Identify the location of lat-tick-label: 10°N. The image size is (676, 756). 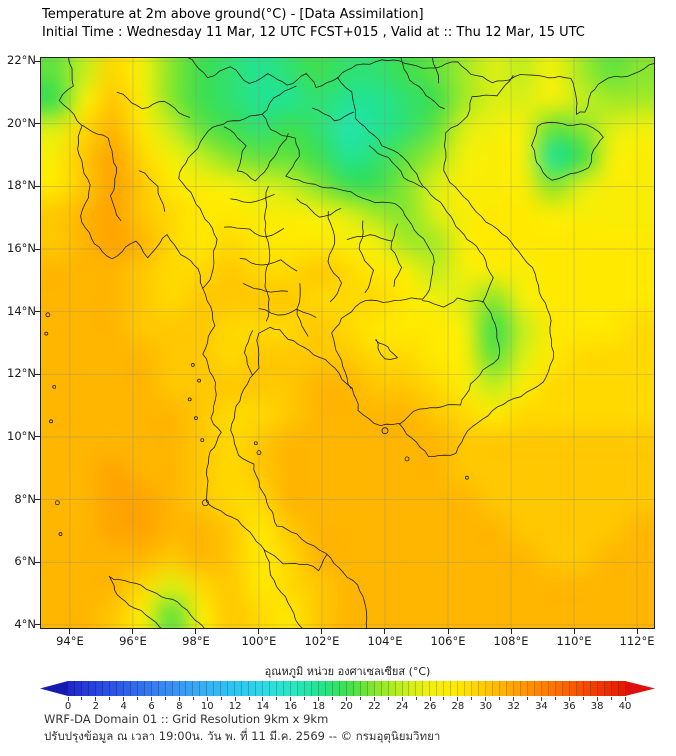
(21, 435).